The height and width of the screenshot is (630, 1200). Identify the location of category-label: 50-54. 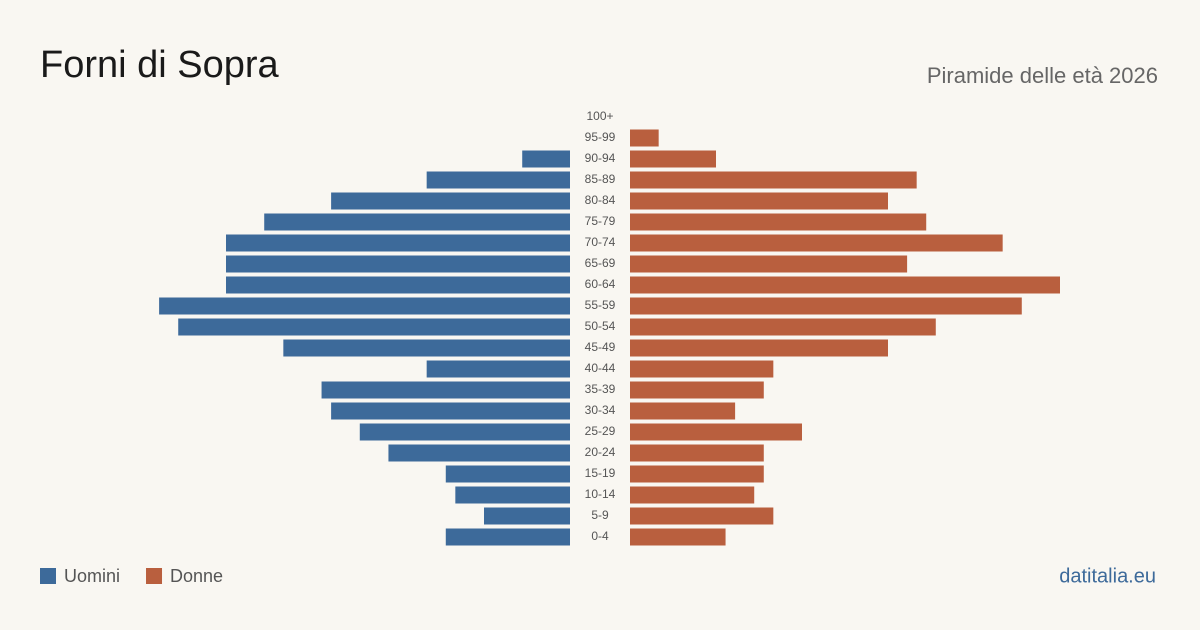
(600, 326).